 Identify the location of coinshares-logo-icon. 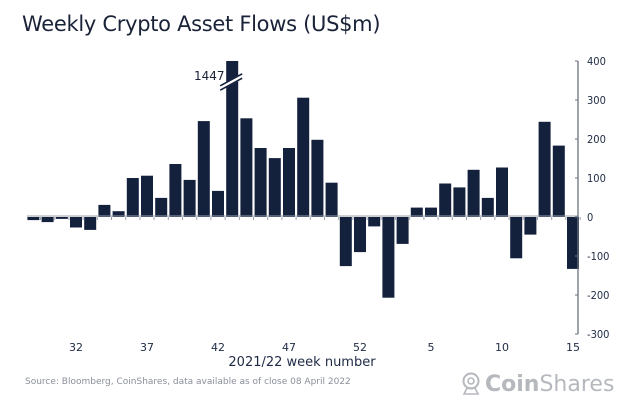
(471, 383).